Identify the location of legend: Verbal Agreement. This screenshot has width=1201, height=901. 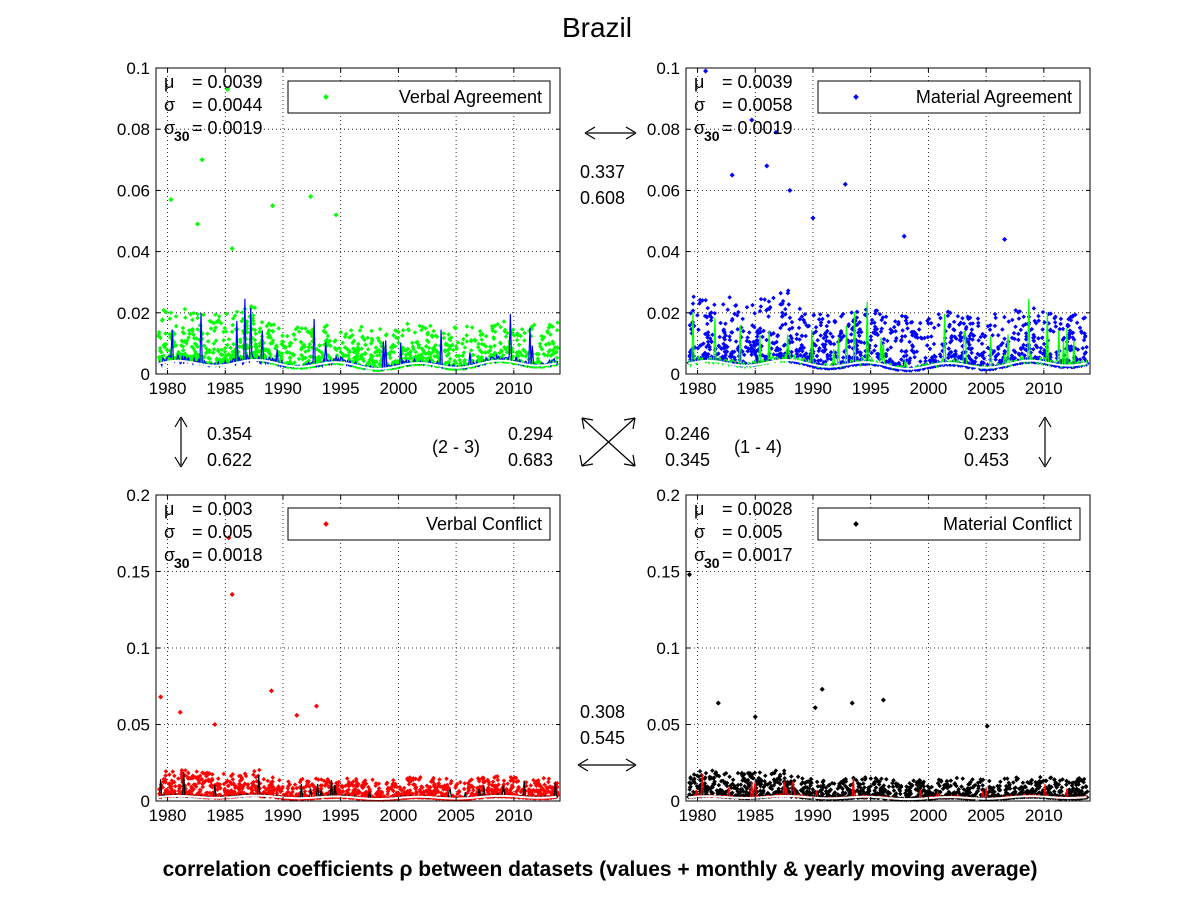
(419, 97).